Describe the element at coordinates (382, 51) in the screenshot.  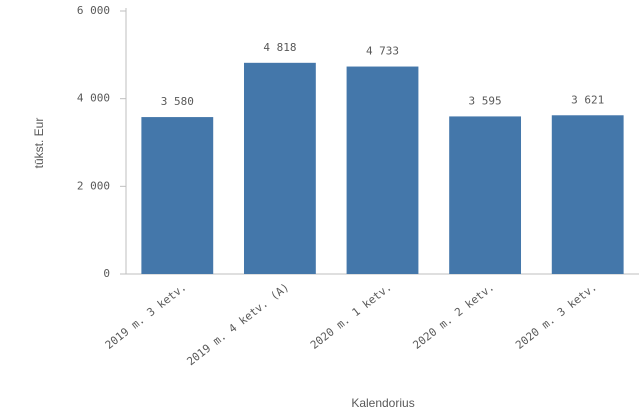
I see `data-label: 4 733` at that location.